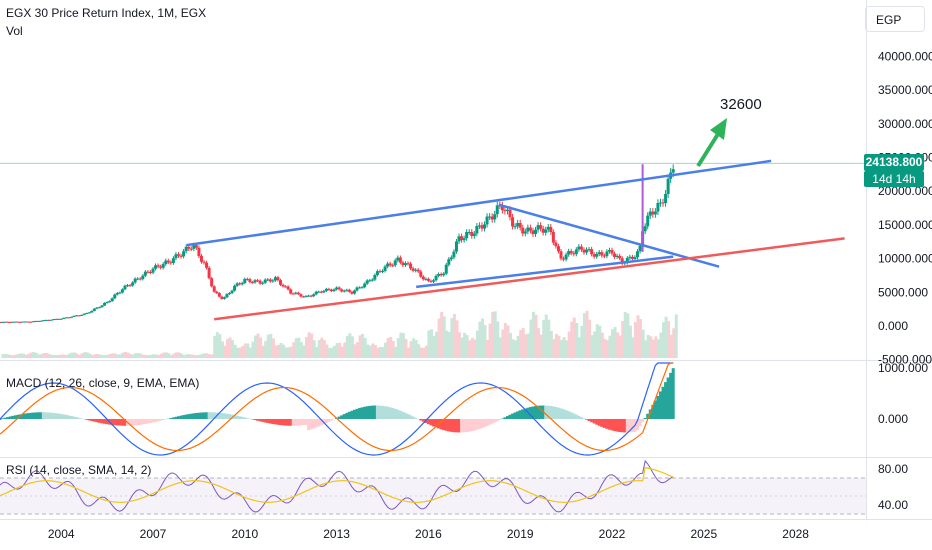 This screenshot has width=932, height=550. Describe the element at coordinates (106, 13) in the screenshot. I see `symbol-title: EGX 30 Price Return Index, 1M, EGX` at that location.